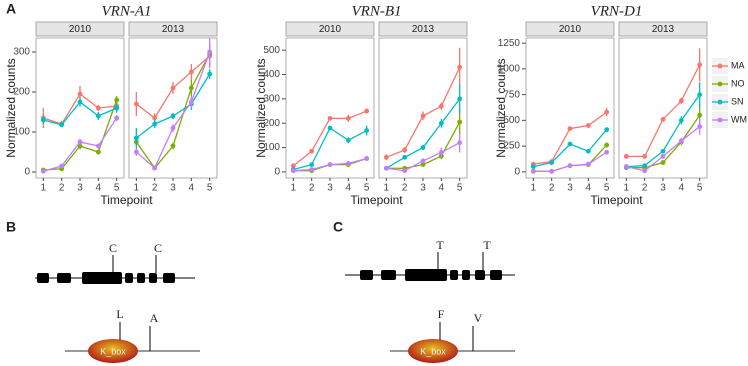 The image size is (748, 366). Describe the element at coordinates (119, 314) in the screenshot. I see `aa-label: L` at that location.